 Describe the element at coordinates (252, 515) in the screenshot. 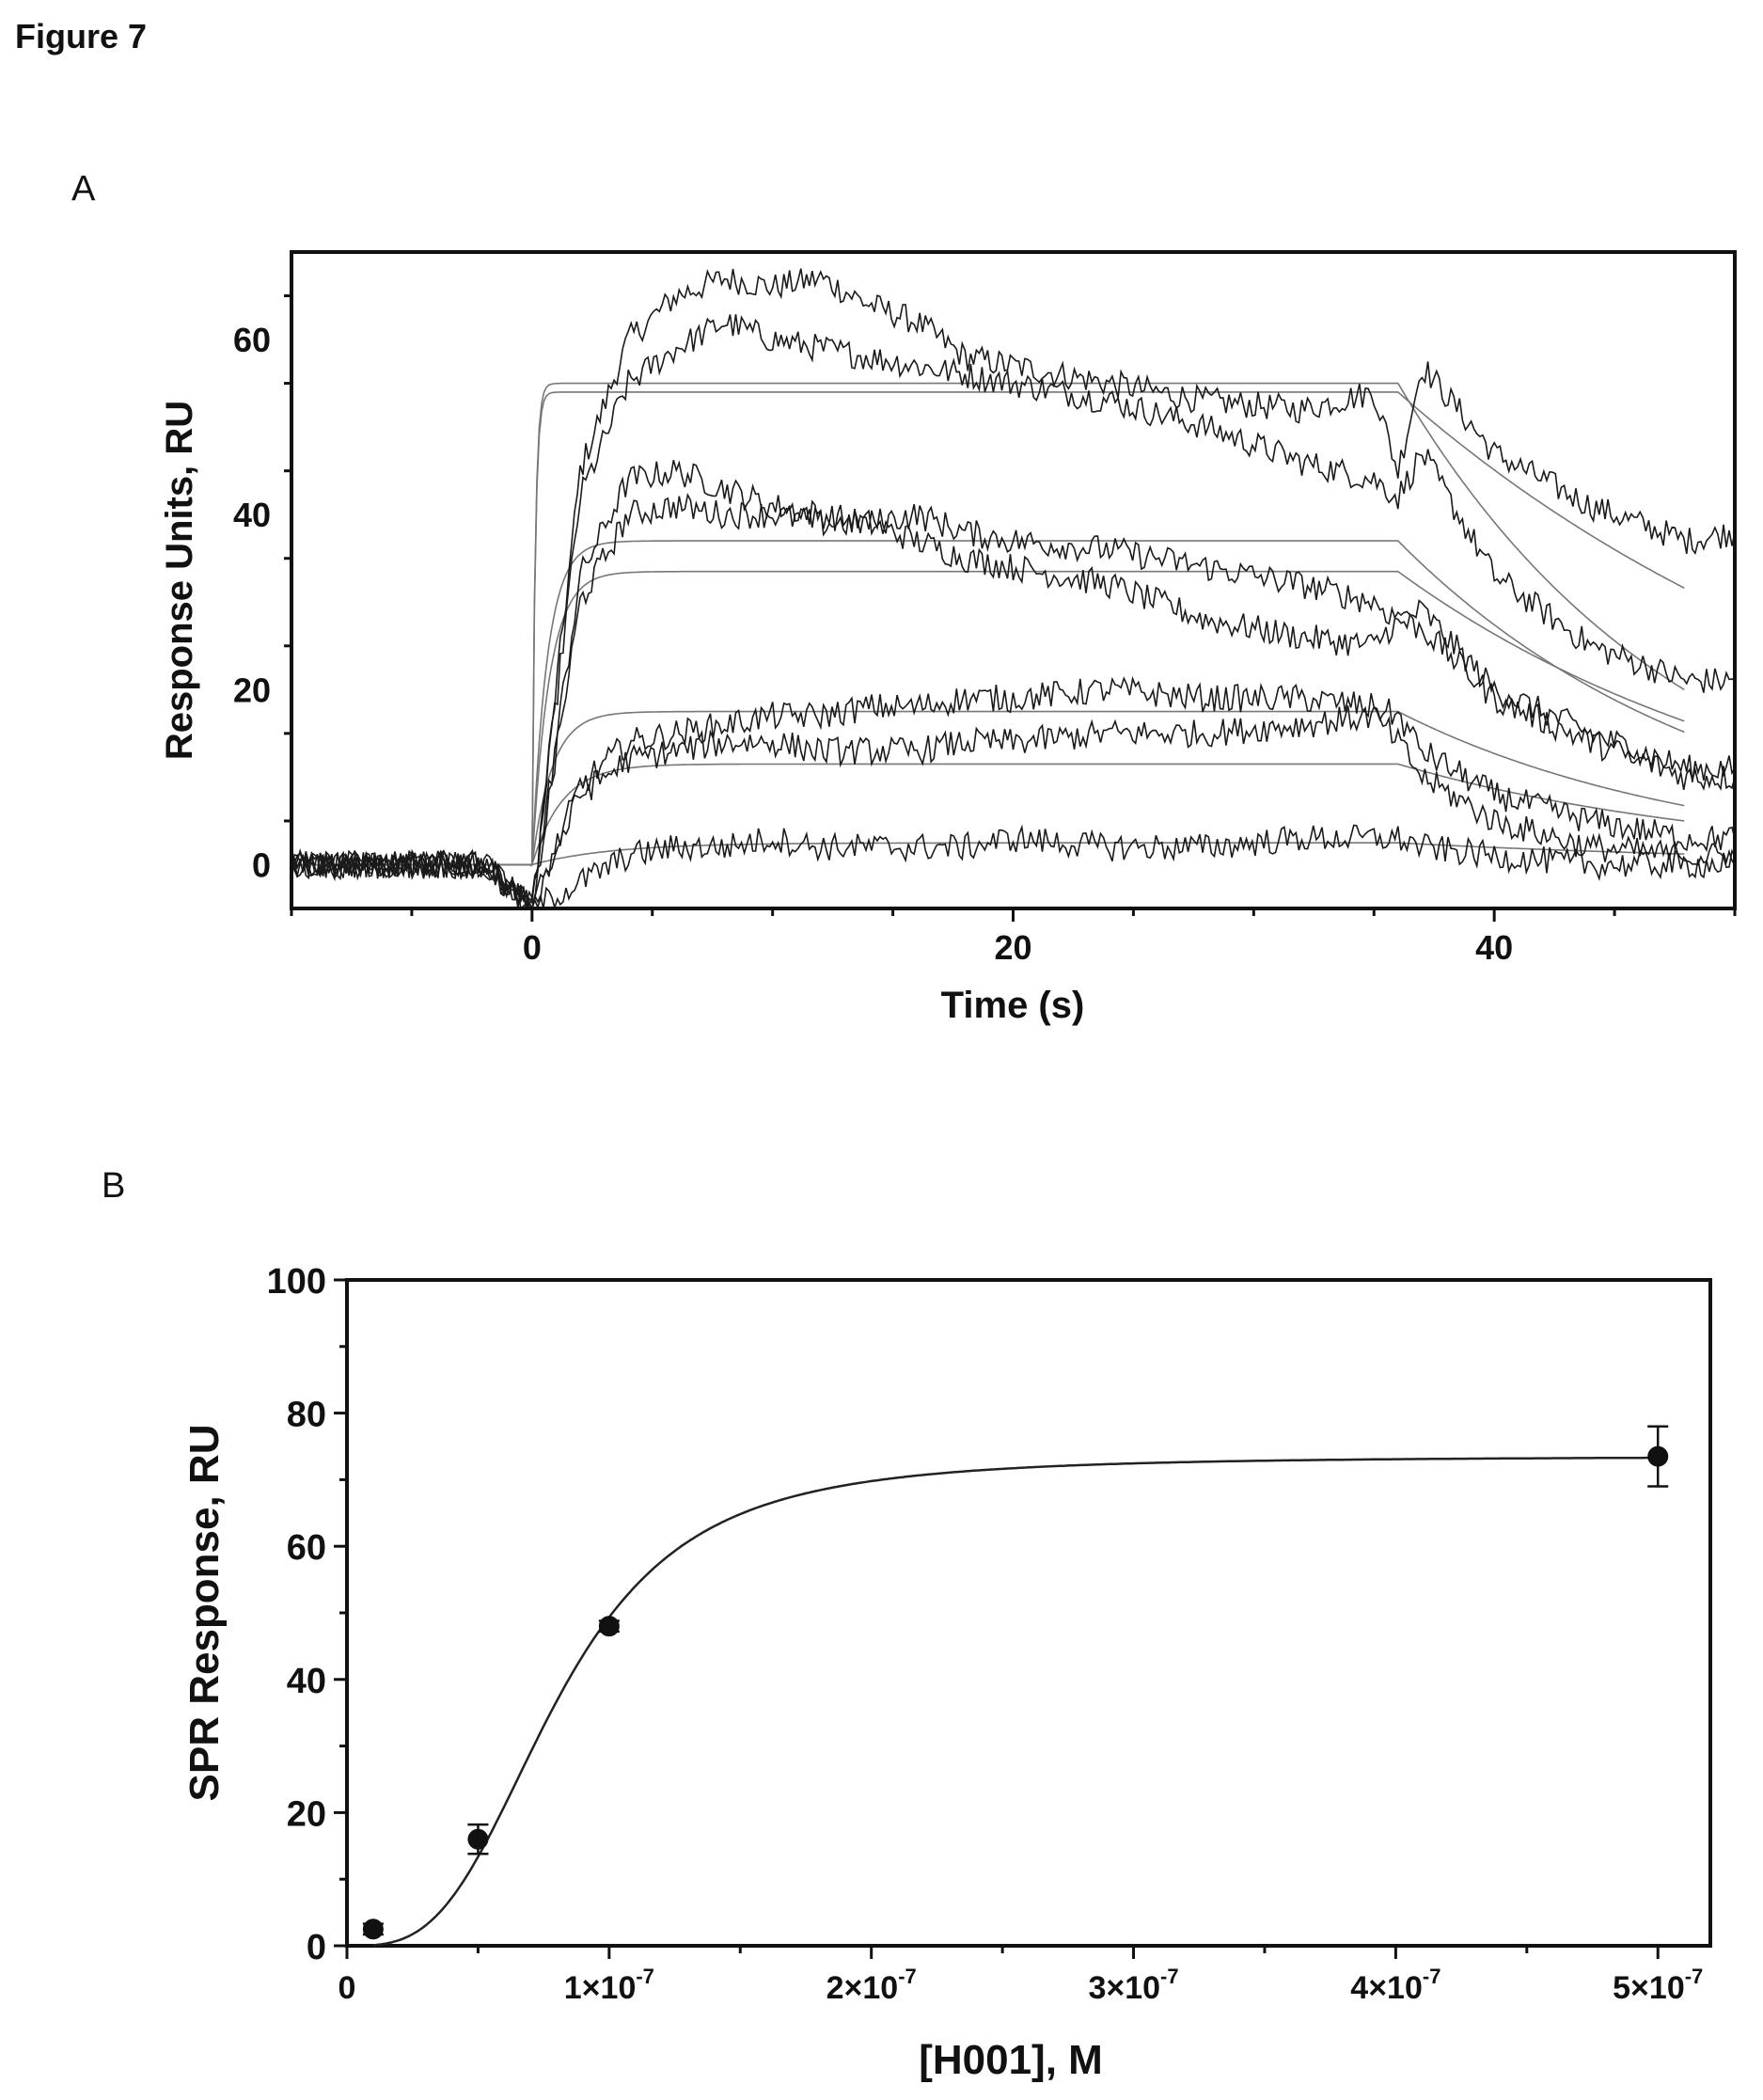

I see `panel-a-y-tick-label: 40` at that location.